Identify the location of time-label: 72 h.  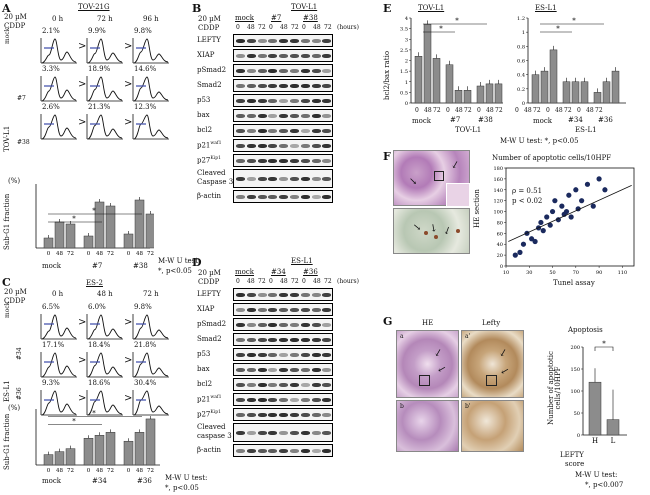
(105, 19).